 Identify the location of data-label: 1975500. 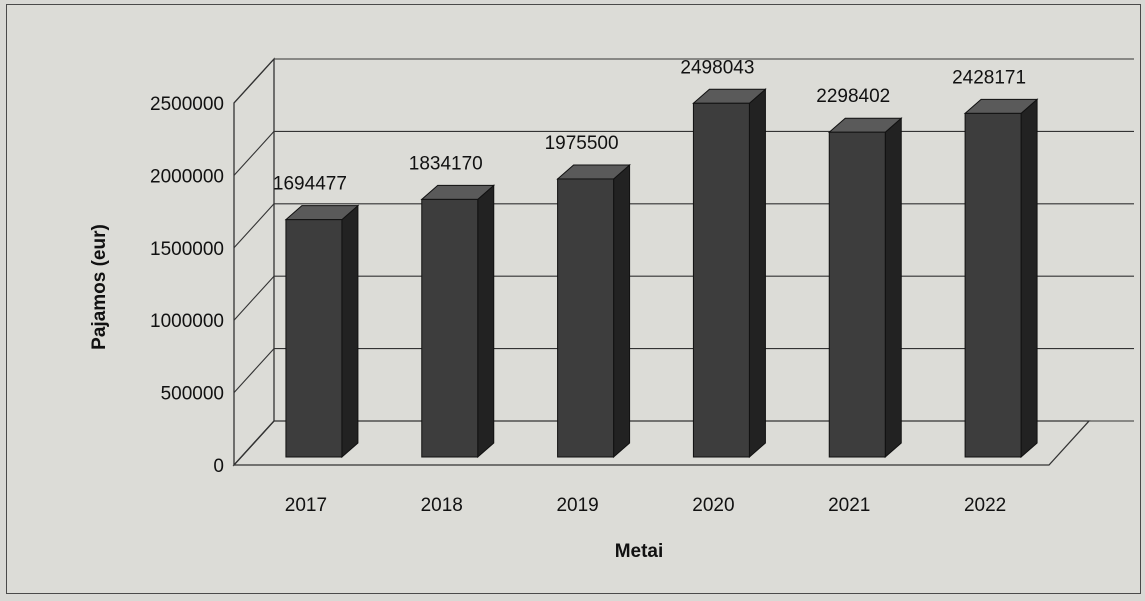
(582, 143).